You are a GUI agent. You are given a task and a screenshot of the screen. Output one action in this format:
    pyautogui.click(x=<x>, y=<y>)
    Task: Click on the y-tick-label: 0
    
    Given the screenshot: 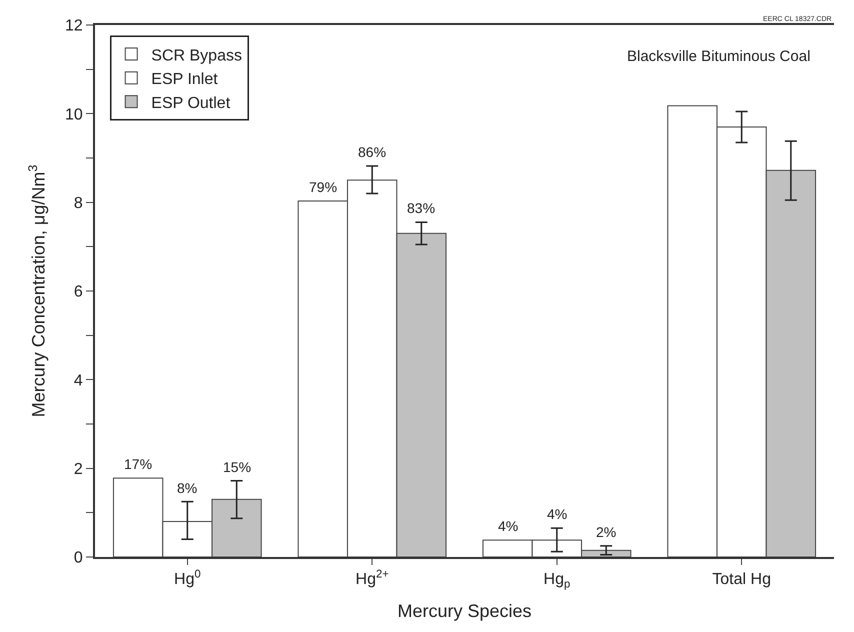 What is the action you would take?
    pyautogui.click(x=78, y=558)
    